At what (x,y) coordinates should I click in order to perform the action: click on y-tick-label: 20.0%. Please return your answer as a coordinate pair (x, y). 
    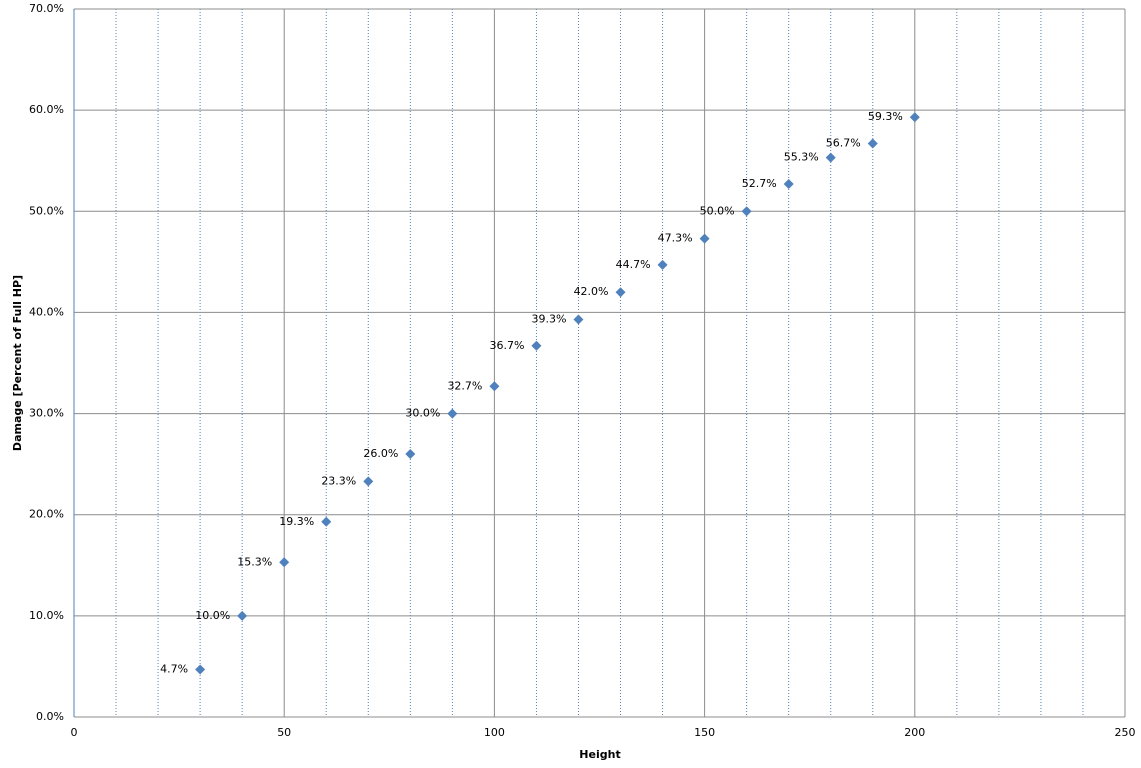
    Looking at the image, I should click on (46, 514).